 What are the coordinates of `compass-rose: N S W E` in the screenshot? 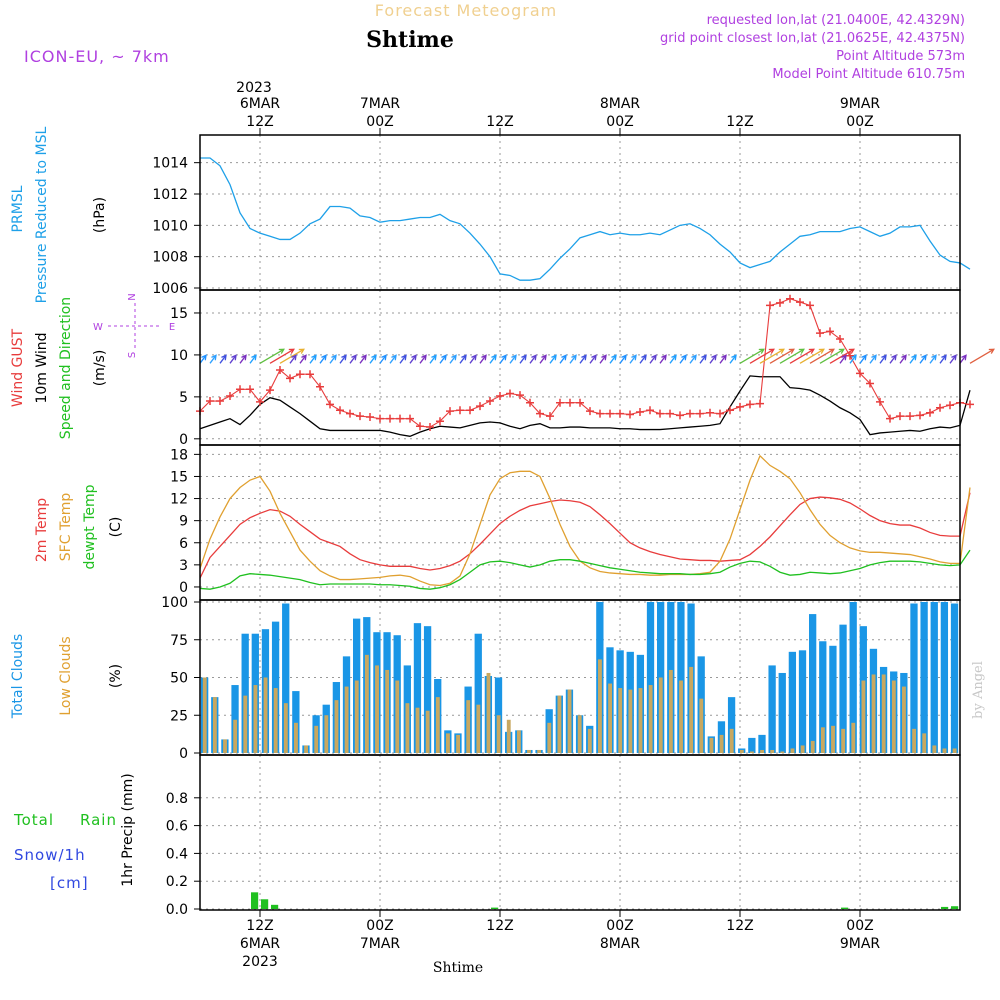 It's located at (134, 325).